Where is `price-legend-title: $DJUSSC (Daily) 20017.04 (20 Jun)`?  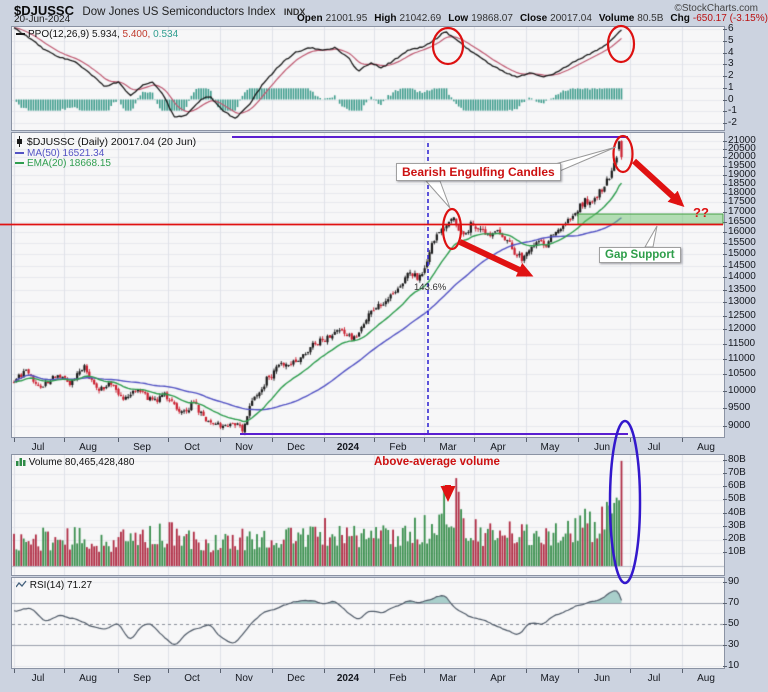
price-legend-title: $DJUSSC (Daily) 20017.04 (20 Jun) is located at coordinates (111, 142).